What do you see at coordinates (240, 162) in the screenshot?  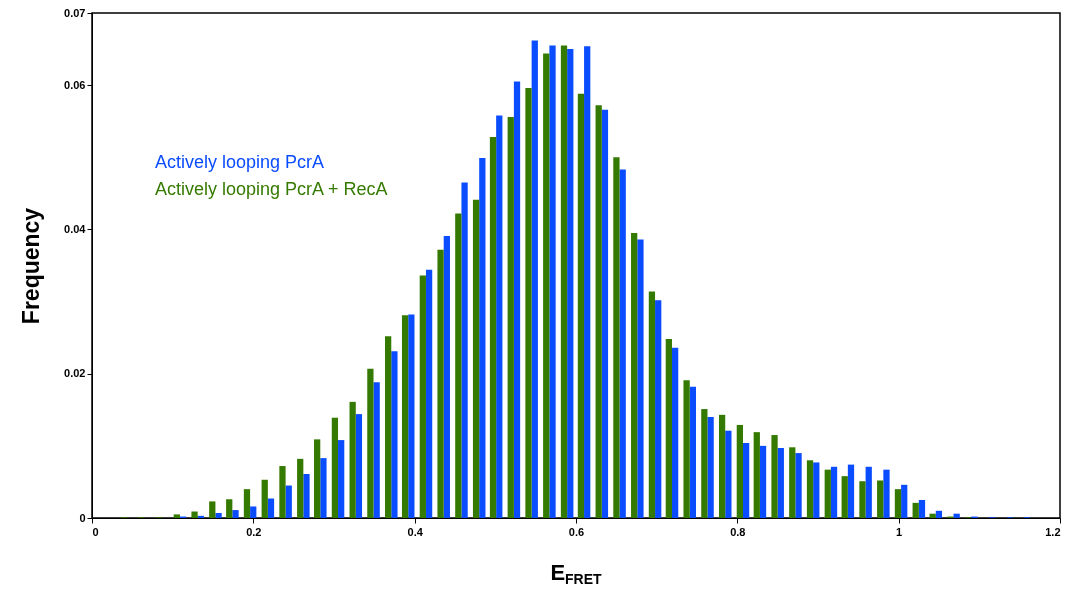 I see `text: Actively looping PcrA` at bounding box center [240, 162].